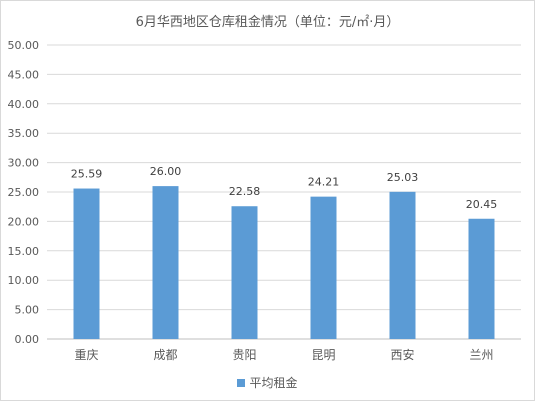  I want to click on chart-legend: 平均租金, so click(267, 382).